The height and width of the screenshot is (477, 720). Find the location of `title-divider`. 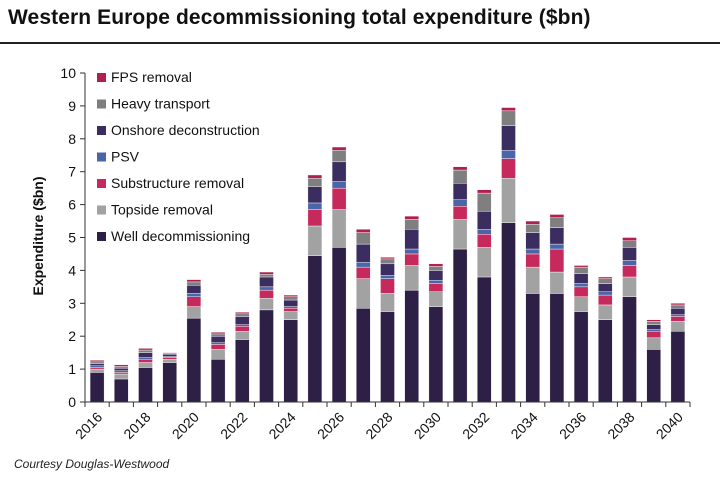

title-divider is located at coordinates (360, 43).